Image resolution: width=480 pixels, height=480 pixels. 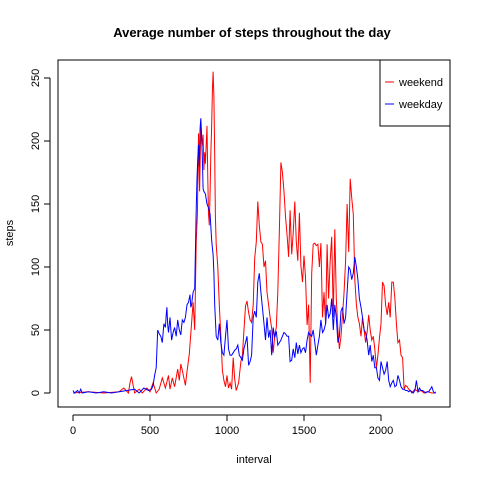 I want to click on legend-label-weekend: weekend, so click(x=420, y=83).